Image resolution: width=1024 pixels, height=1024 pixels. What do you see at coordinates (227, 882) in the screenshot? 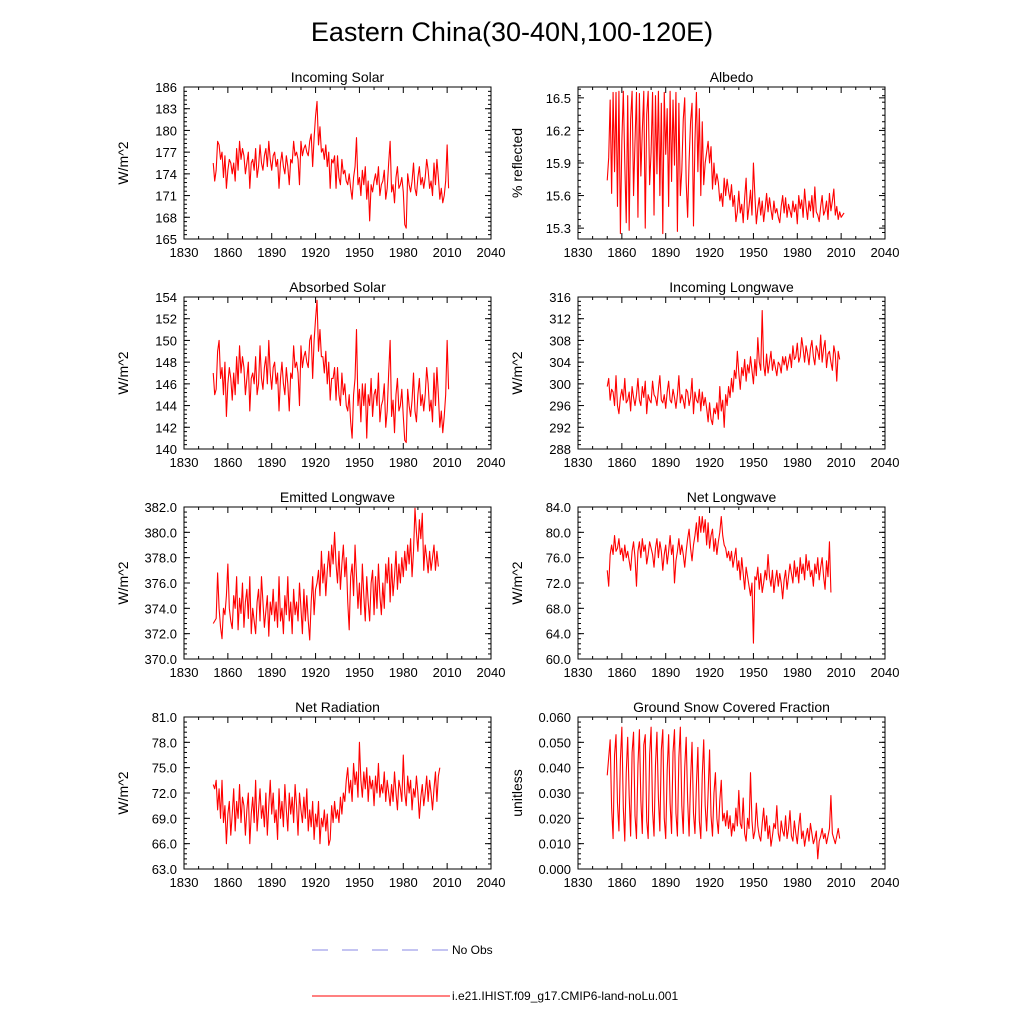
I see `net-radiation-xtick-label: 1860` at bounding box center [227, 882].